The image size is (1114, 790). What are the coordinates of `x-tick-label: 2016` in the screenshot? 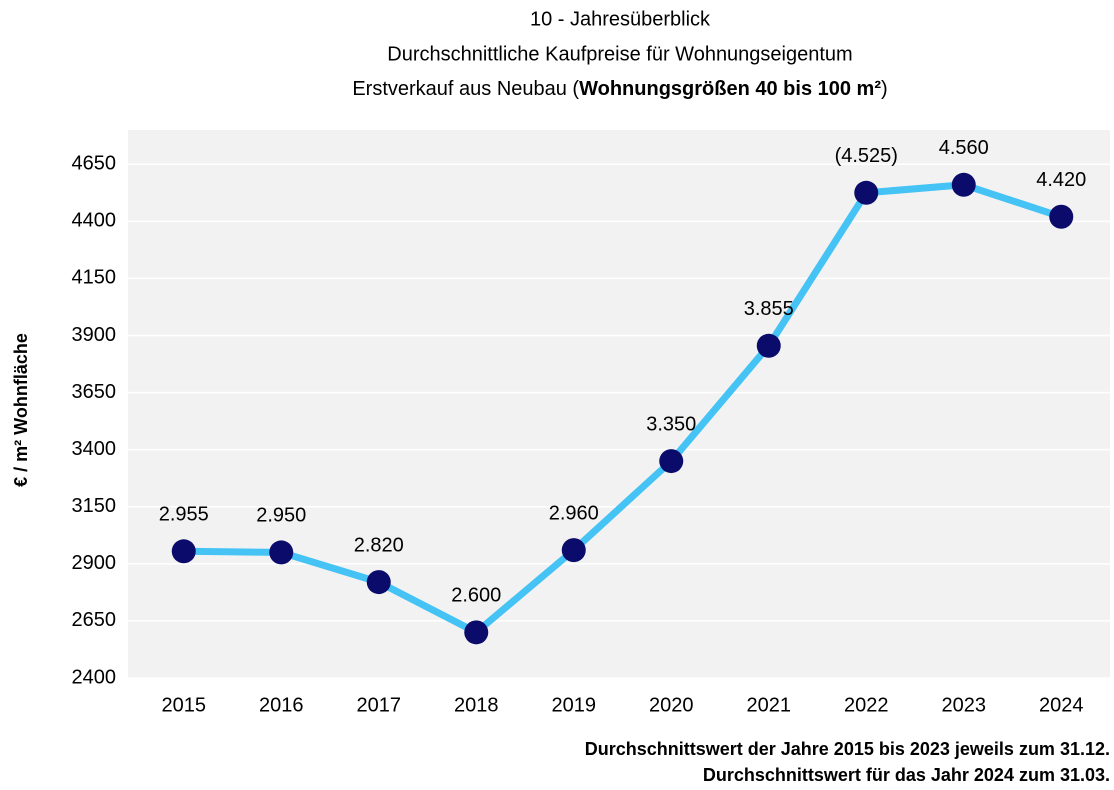 It's located at (281, 705).